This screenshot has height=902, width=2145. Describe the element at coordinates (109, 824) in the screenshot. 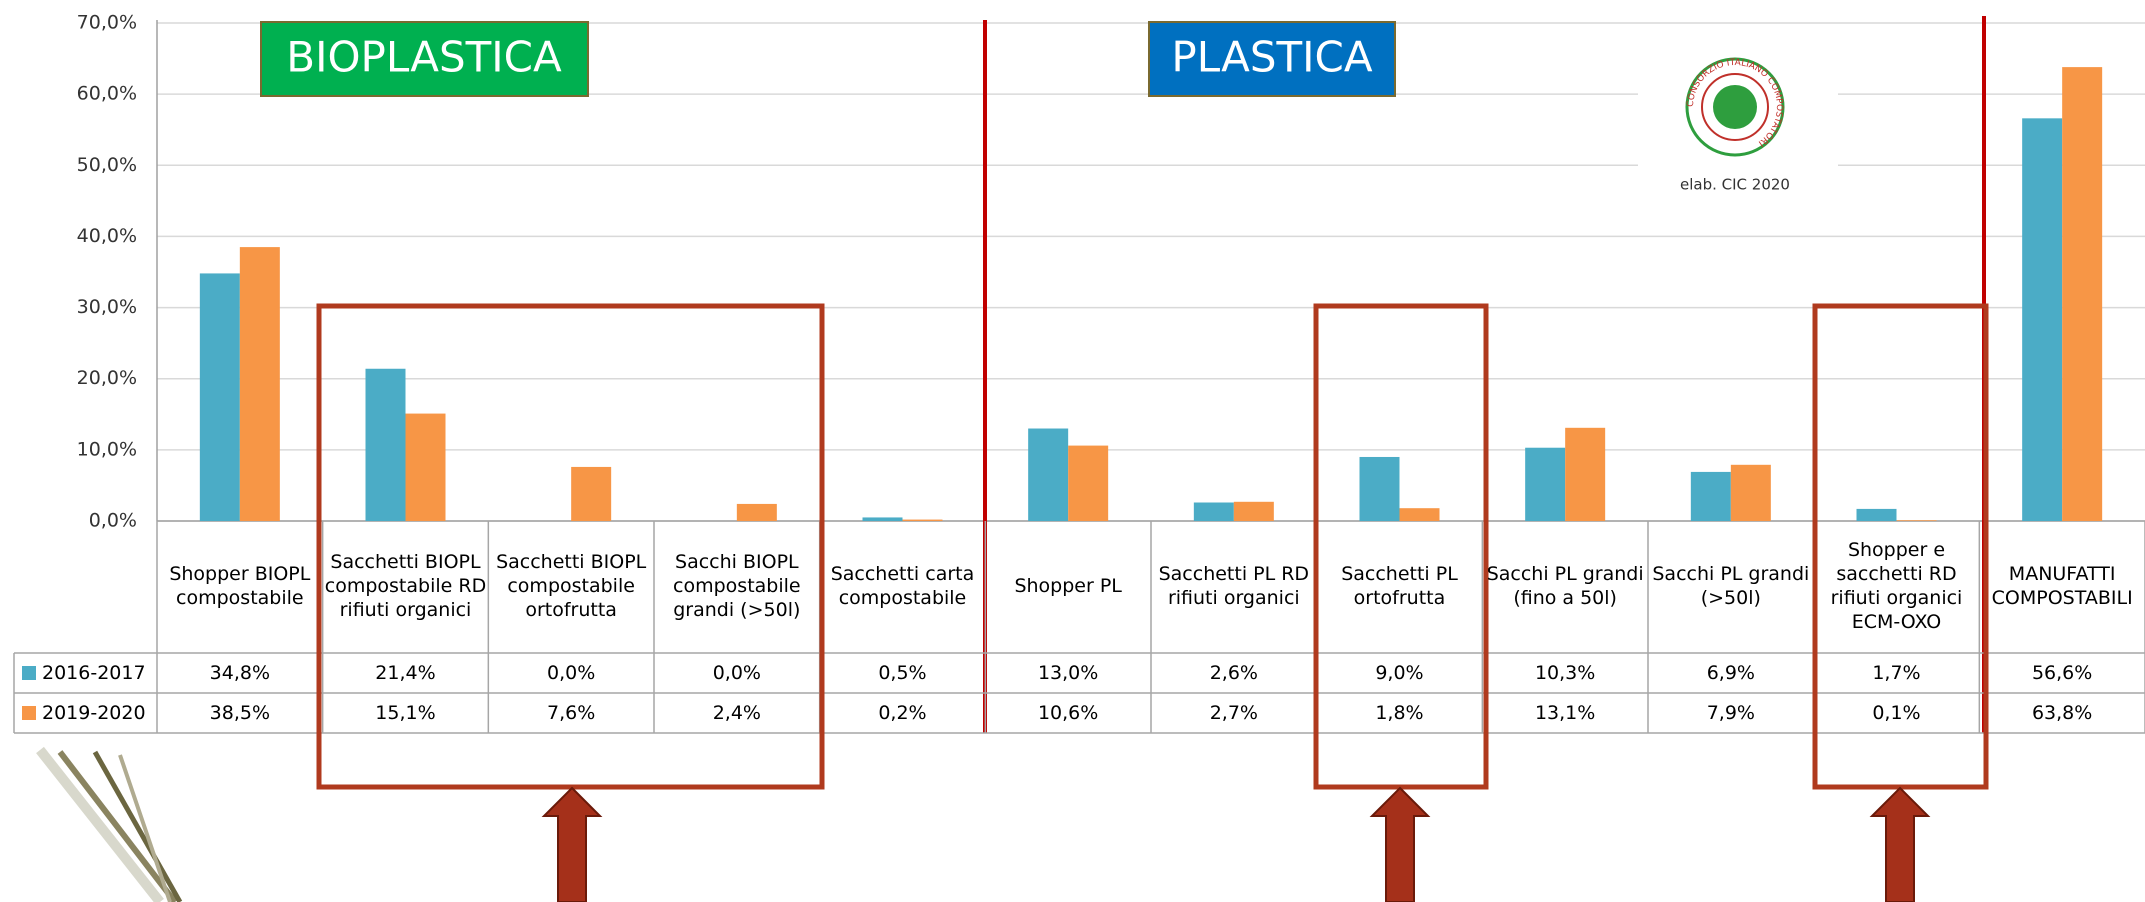

I see `decoration` at that location.